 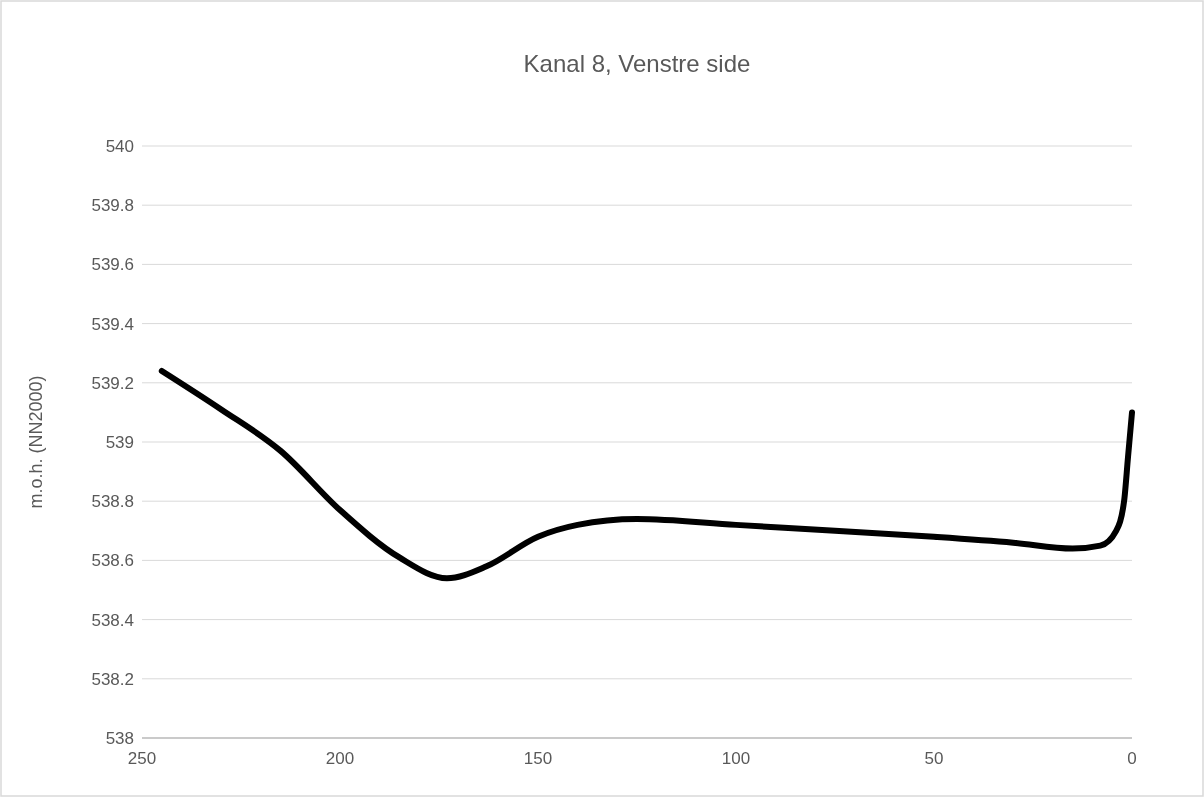 What do you see at coordinates (112, 265) in the screenshot?
I see `y-tick-label: 539.6` at bounding box center [112, 265].